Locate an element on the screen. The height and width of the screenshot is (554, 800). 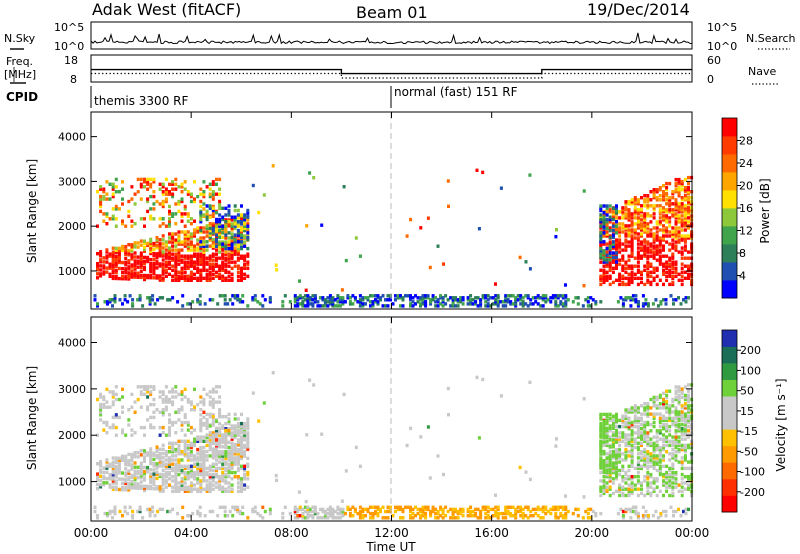
power-y-tick-label: 2000 is located at coordinates (72, 226).